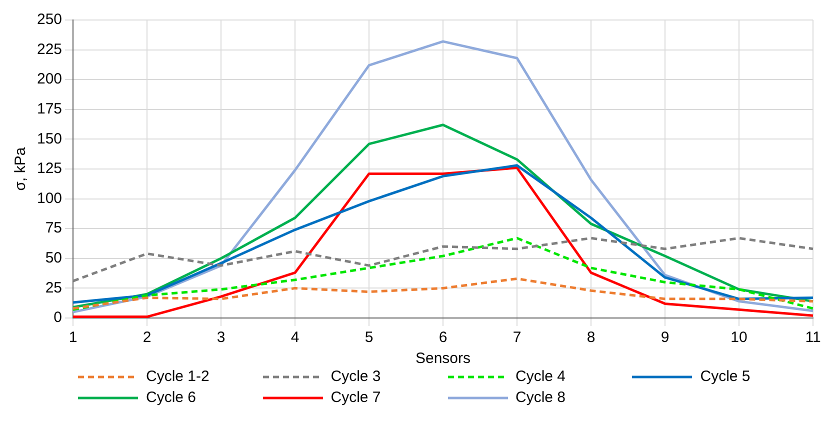  Describe the element at coordinates (369, 337) in the screenshot. I see `x-tick-label: 5` at that location.